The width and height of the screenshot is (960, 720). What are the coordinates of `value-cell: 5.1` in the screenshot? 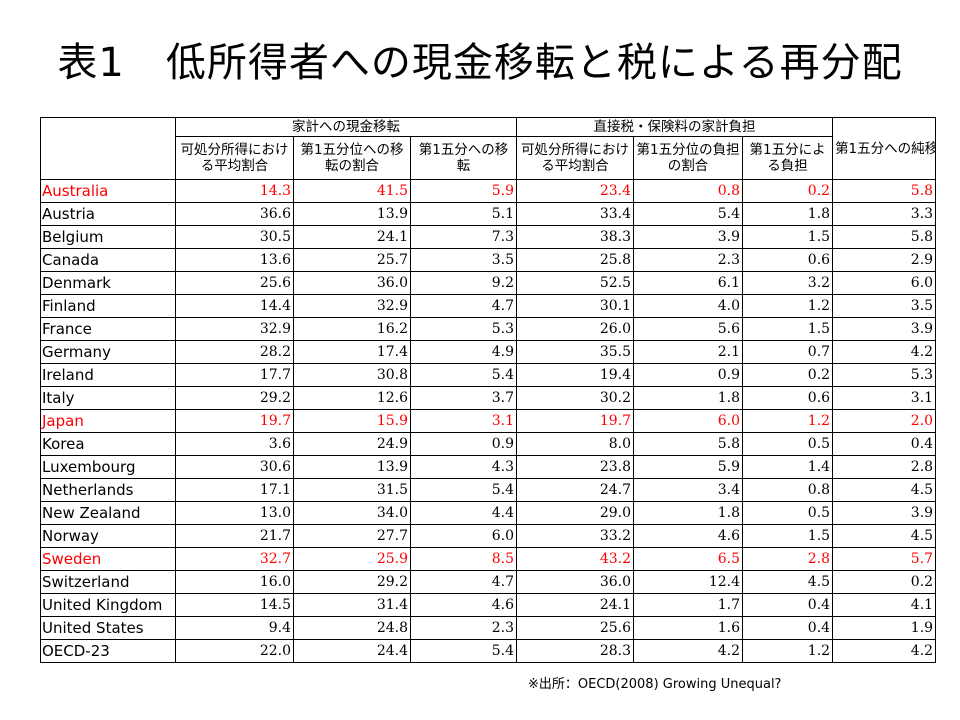 It's located at (463, 214).